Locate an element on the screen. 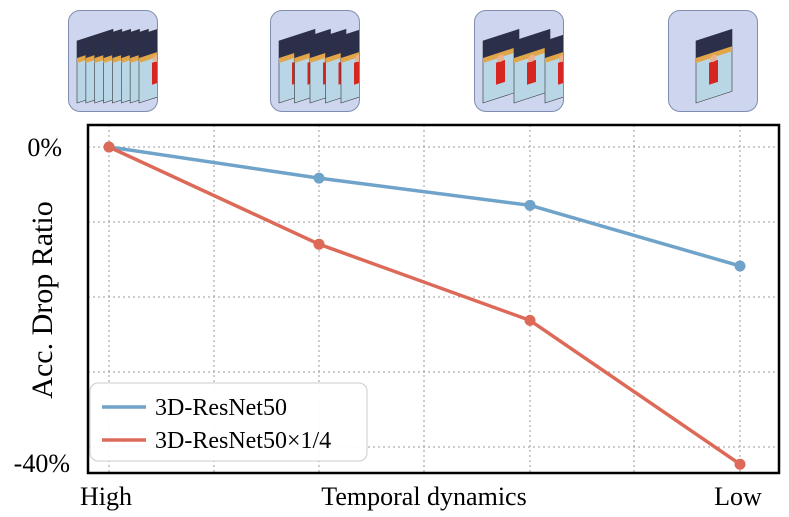 Image resolution: width=789 pixels, height=517 pixels. thumbnail-mid-low is located at coordinates (519, 61).